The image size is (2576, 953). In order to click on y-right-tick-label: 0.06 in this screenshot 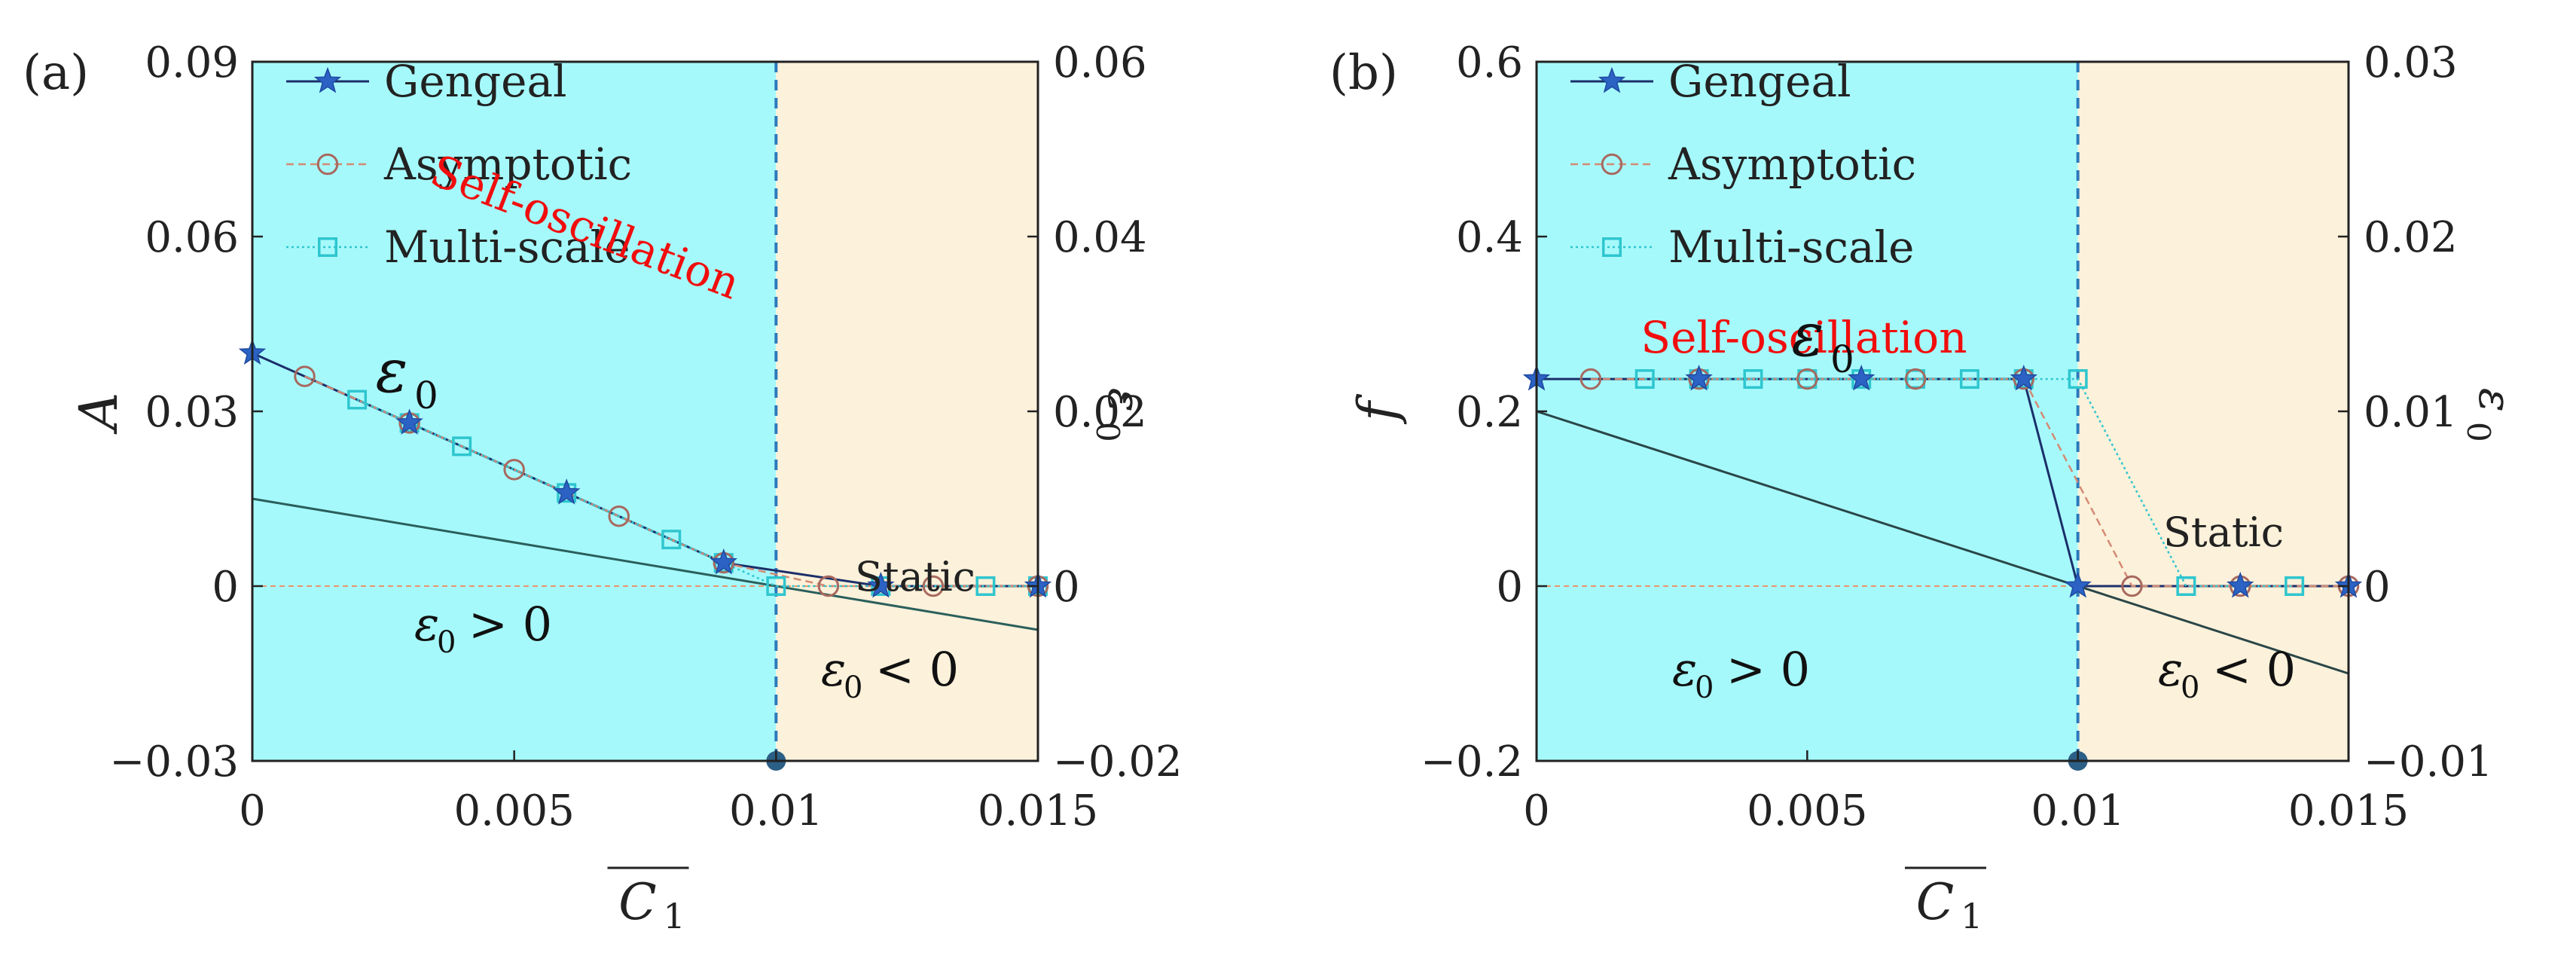, I will do `click(1100, 62)`.